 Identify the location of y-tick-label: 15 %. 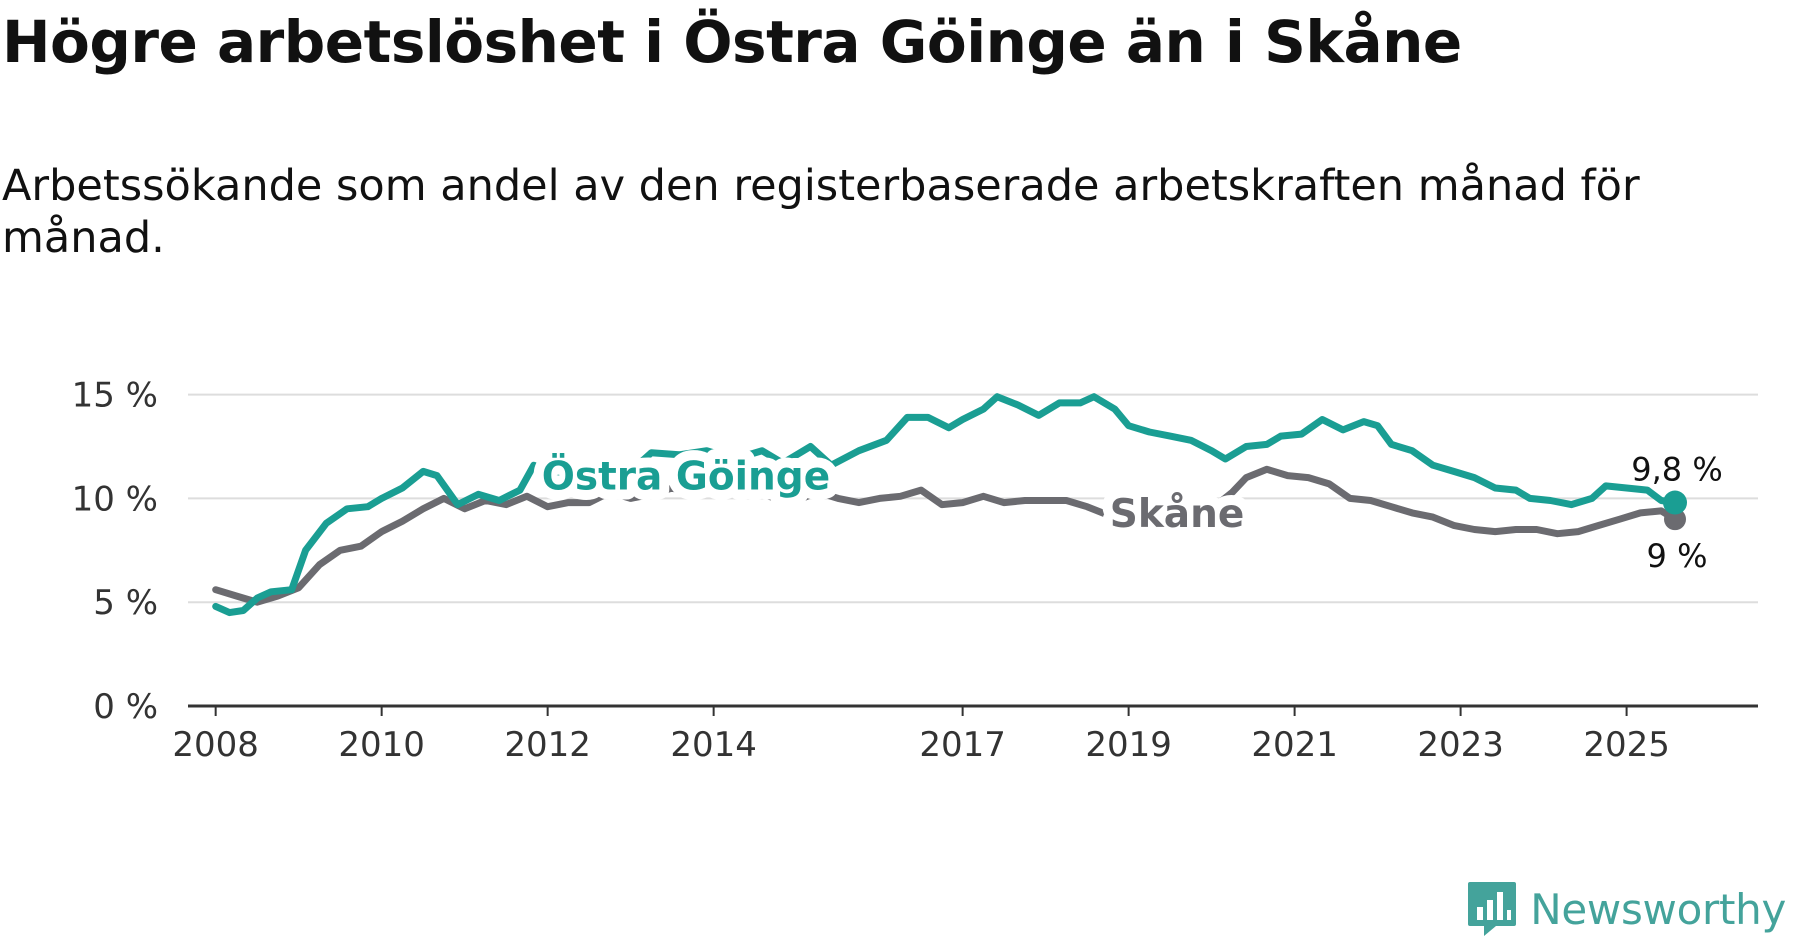
(115, 396).